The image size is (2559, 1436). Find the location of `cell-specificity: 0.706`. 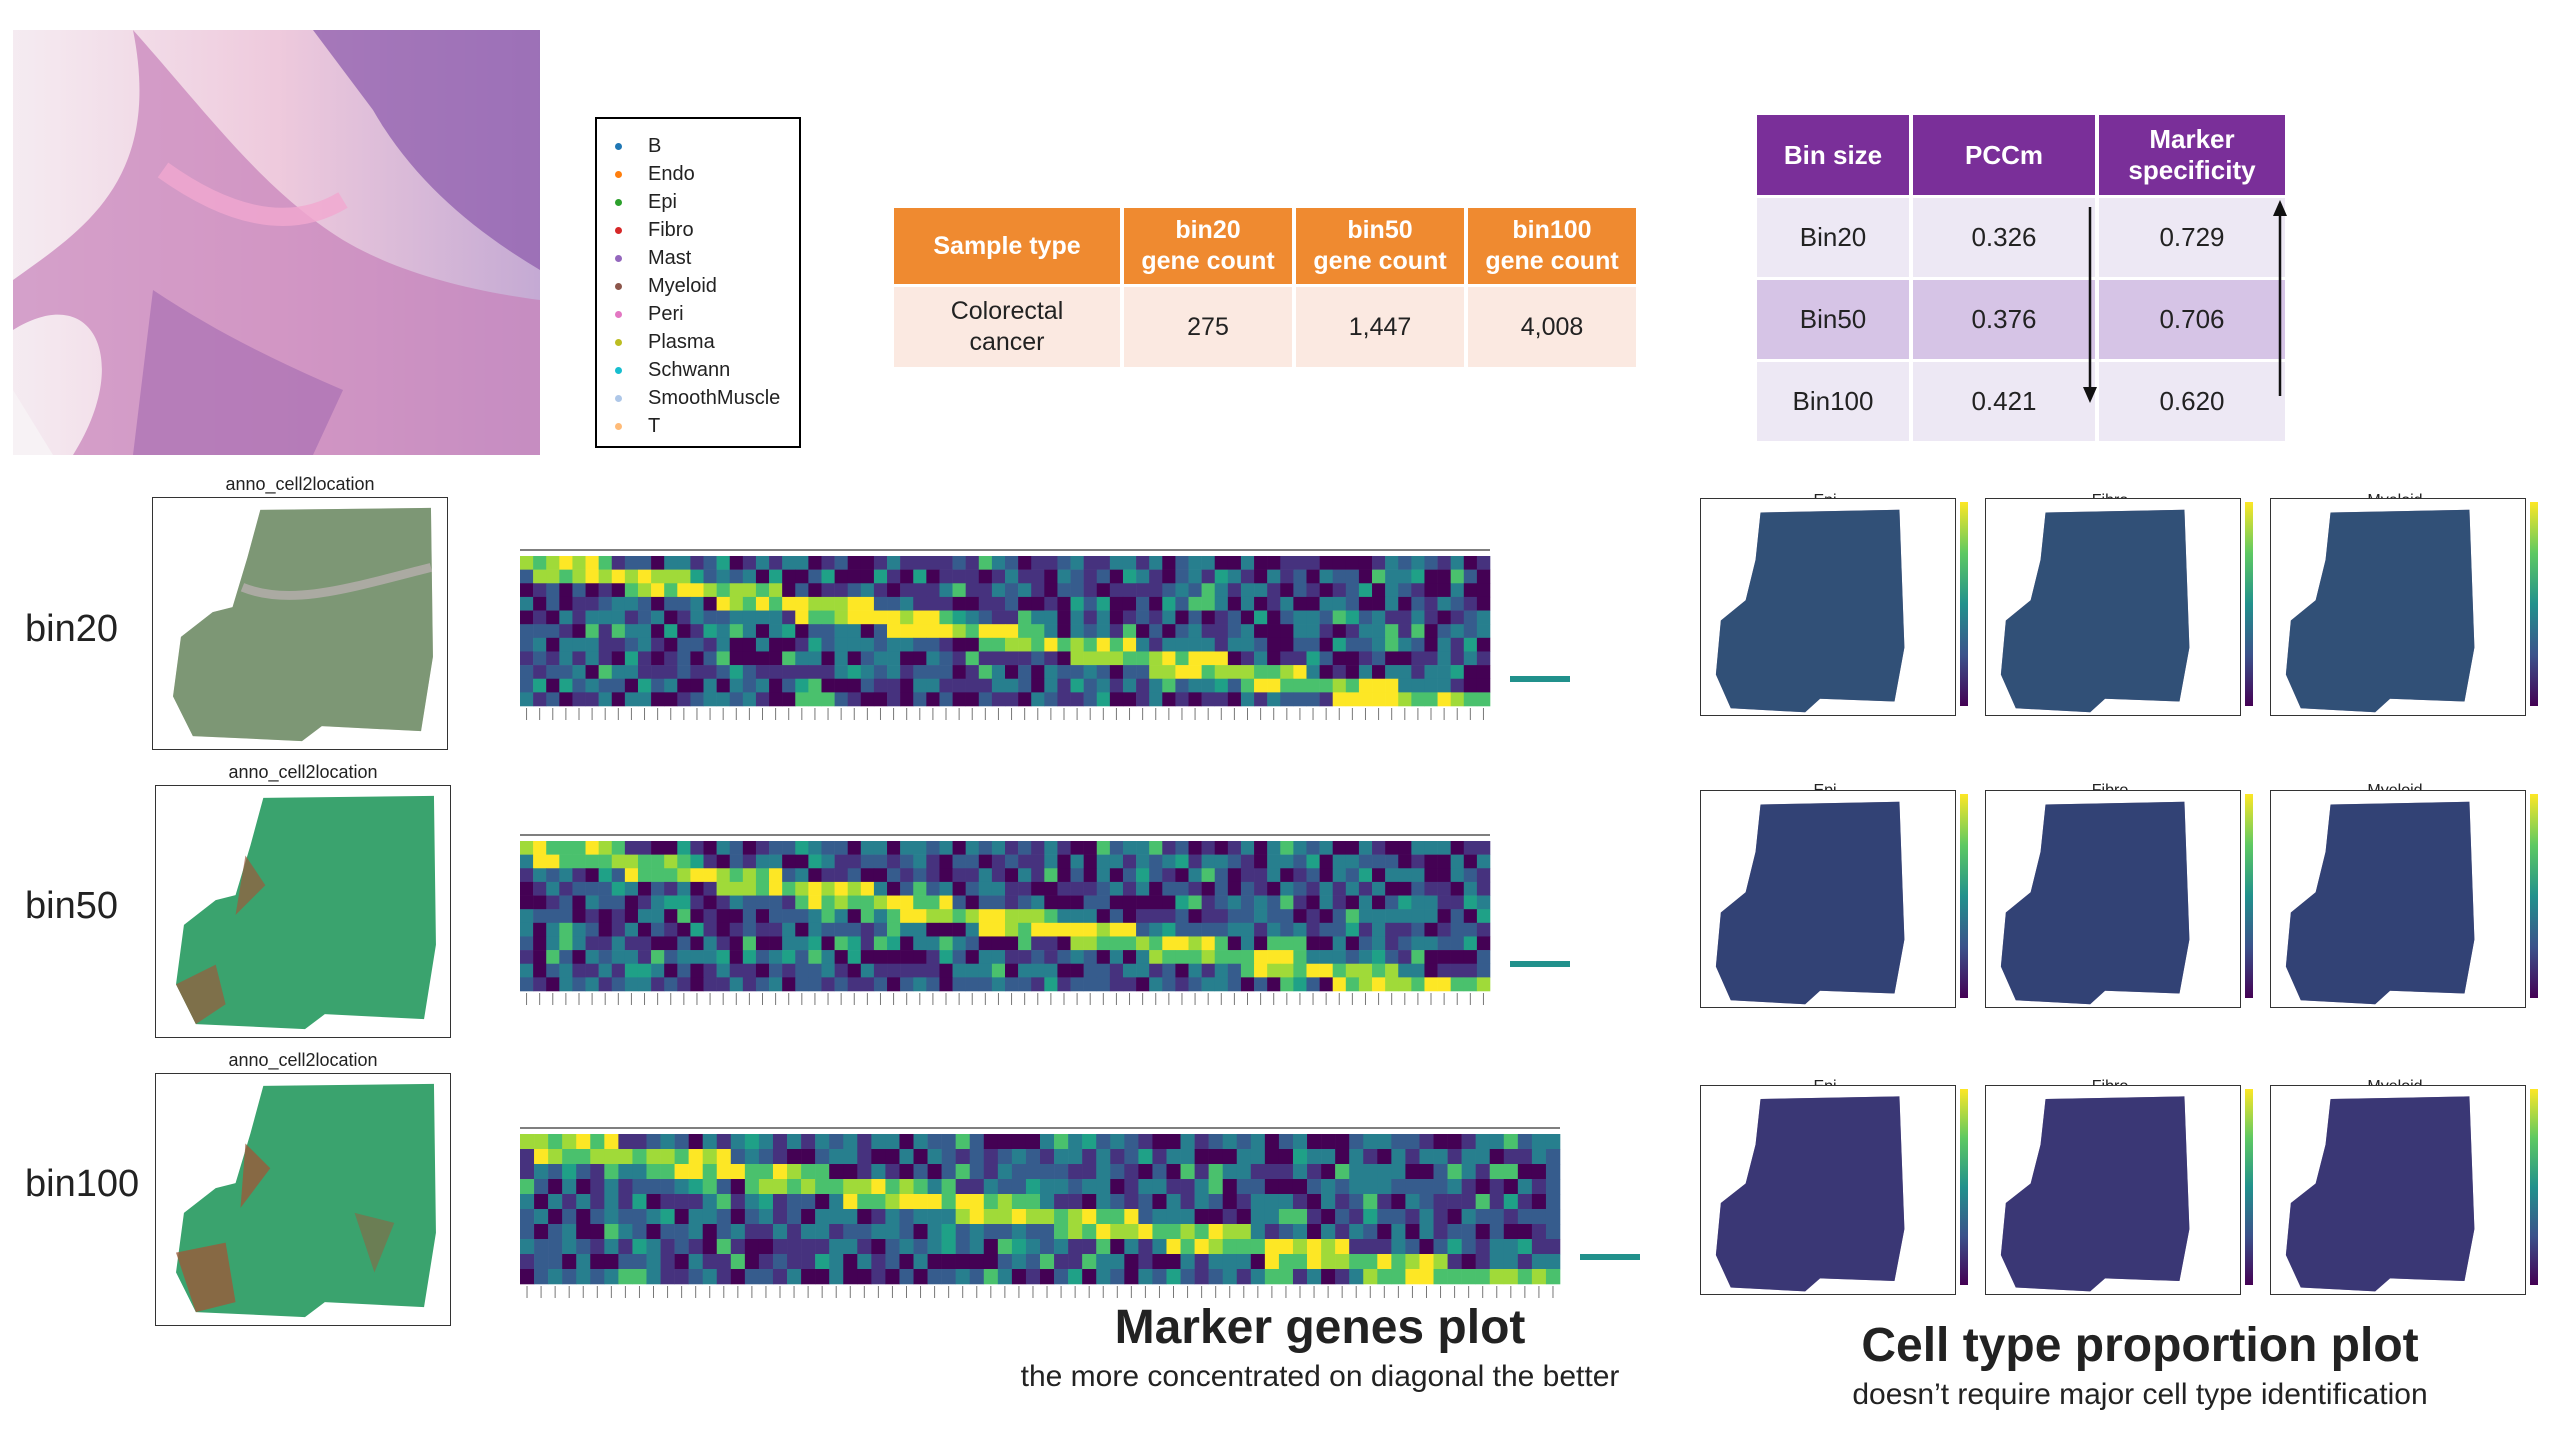

cell-specificity: 0.706 is located at coordinates (2192, 319).